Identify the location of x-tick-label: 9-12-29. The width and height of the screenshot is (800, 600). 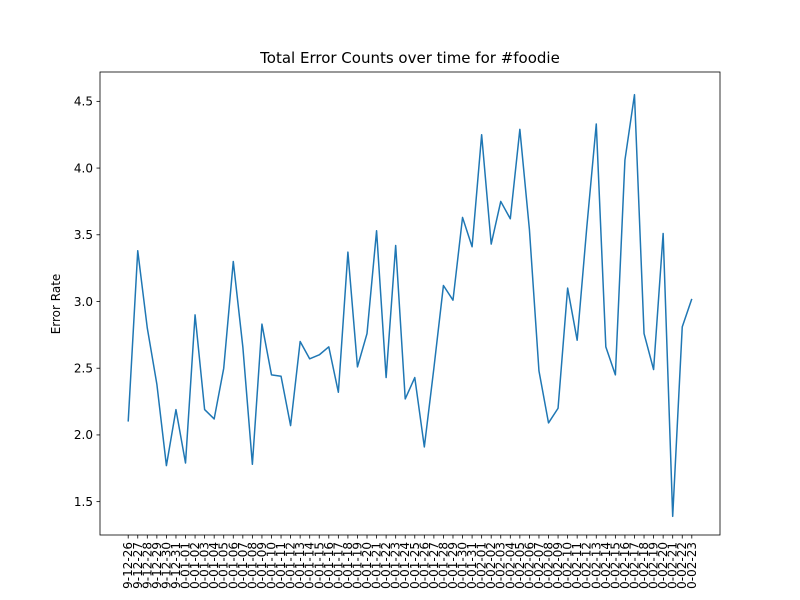
(157, 565).